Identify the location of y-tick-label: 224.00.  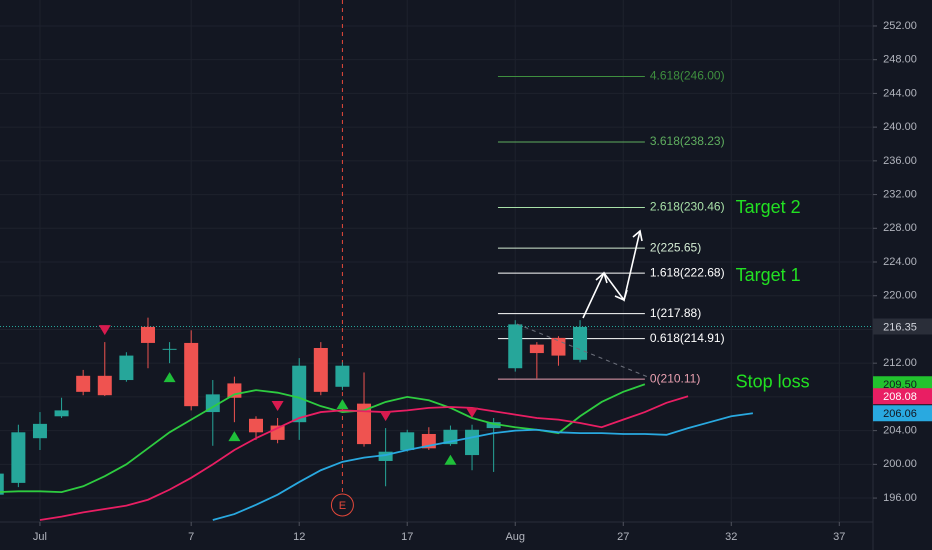
(900, 262).